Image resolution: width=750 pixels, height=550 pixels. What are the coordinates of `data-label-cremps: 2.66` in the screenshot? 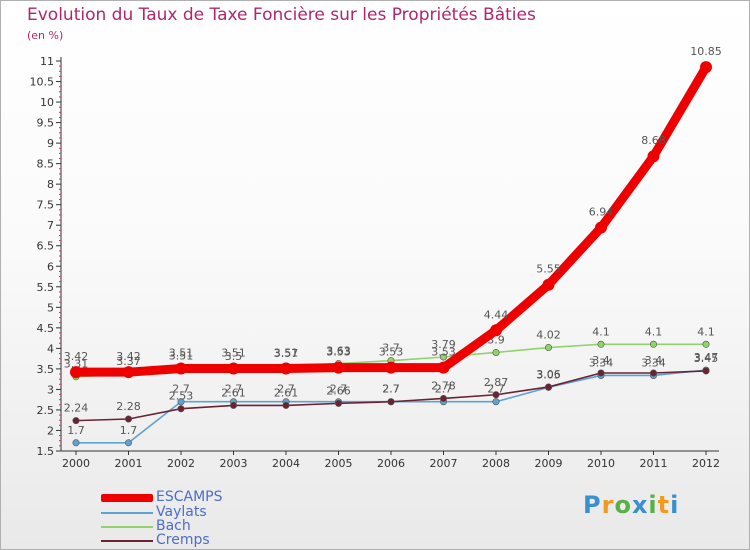 It's located at (338, 390).